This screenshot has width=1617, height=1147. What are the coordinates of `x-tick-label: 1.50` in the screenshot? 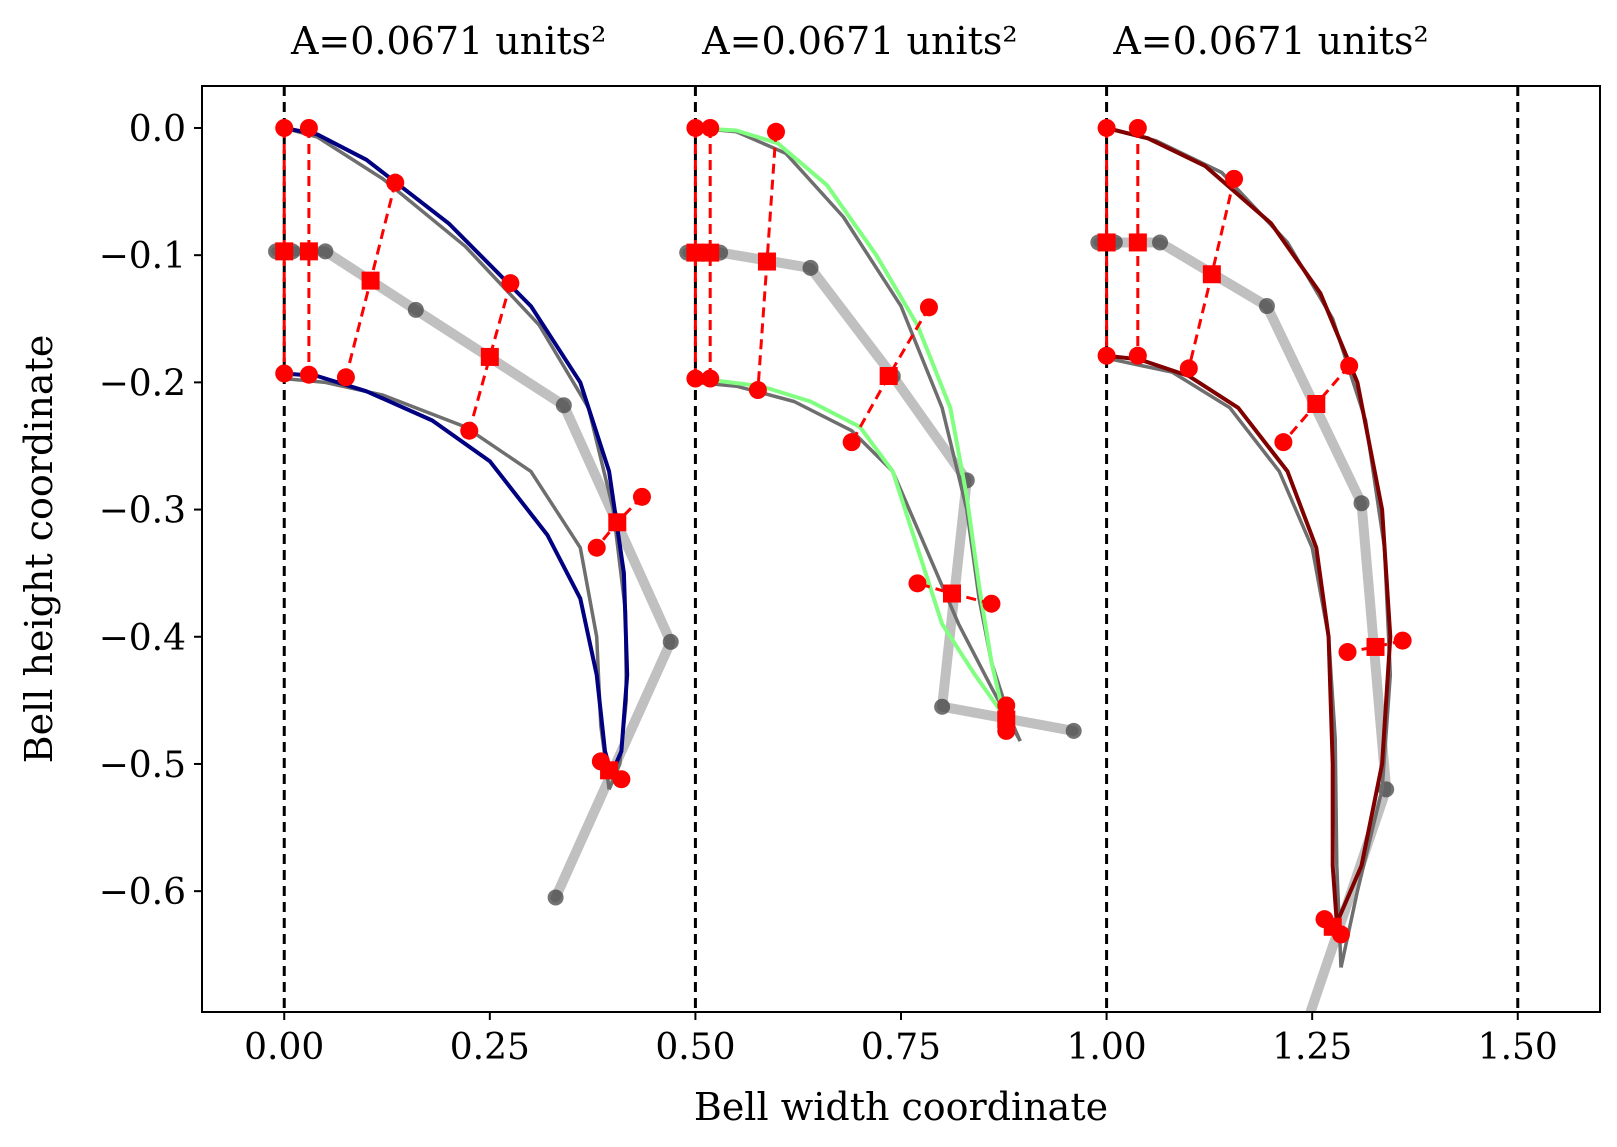 It's located at (1518, 1047).